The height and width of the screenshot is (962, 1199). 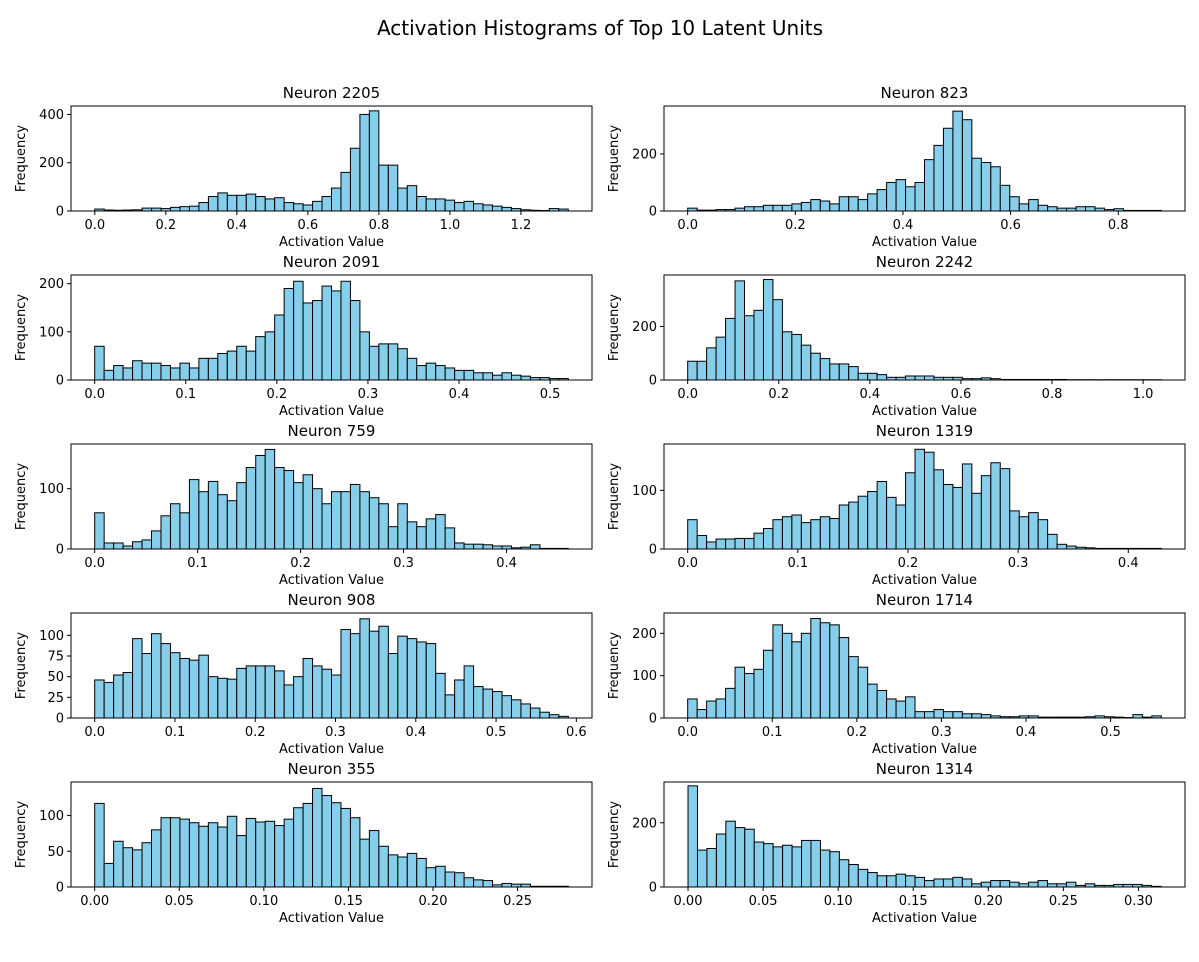 What do you see at coordinates (55, 852) in the screenshot?
I see `y-tick-label: 50` at bounding box center [55, 852].